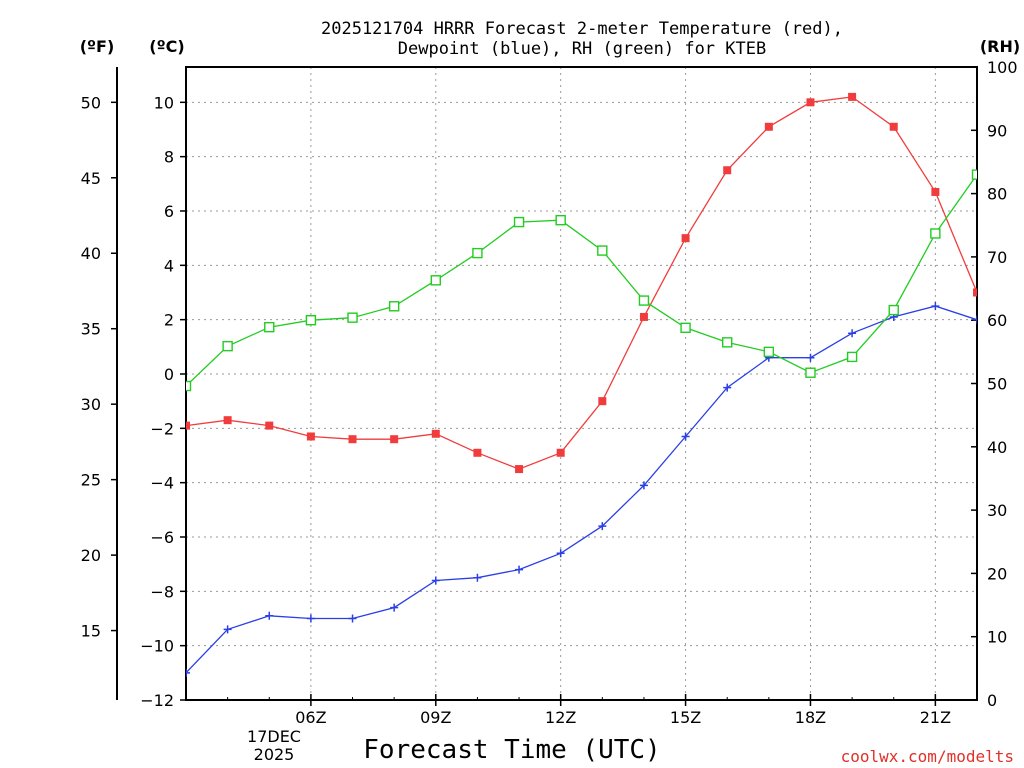 The image size is (1024, 768). I want to click on fahrenheit-tick-label: 20, so click(91, 555).